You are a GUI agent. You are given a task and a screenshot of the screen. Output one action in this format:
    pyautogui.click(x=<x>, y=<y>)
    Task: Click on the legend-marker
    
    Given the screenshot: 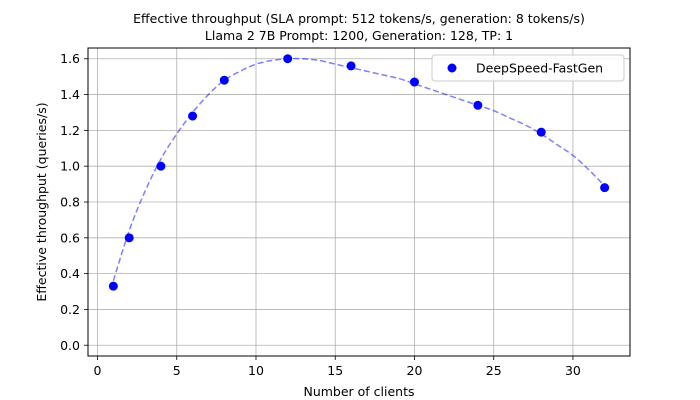 What is the action you would take?
    pyautogui.click(x=452, y=68)
    